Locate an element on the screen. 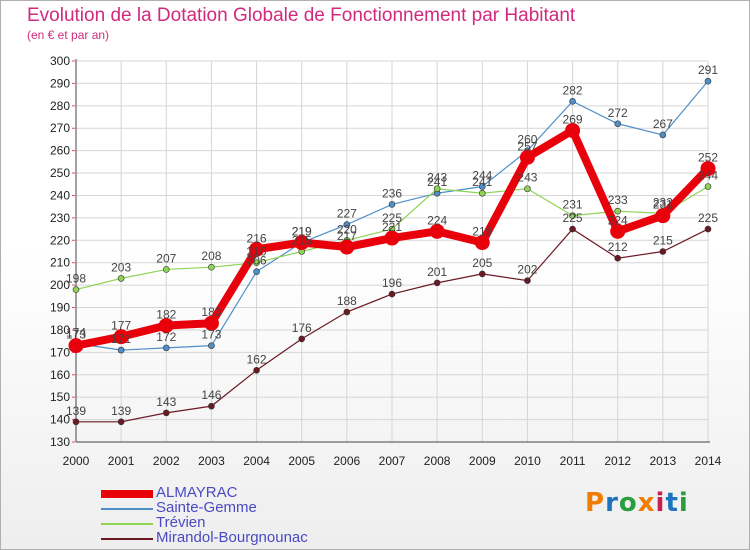  data-label: 146 is located at coordinates (211, 395).